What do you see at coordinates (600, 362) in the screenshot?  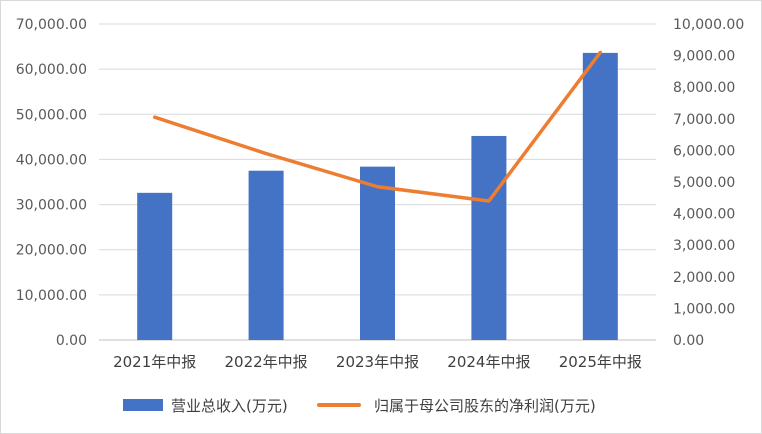 I see `category-label: 2025年中报` at bounding box center [600, 362].